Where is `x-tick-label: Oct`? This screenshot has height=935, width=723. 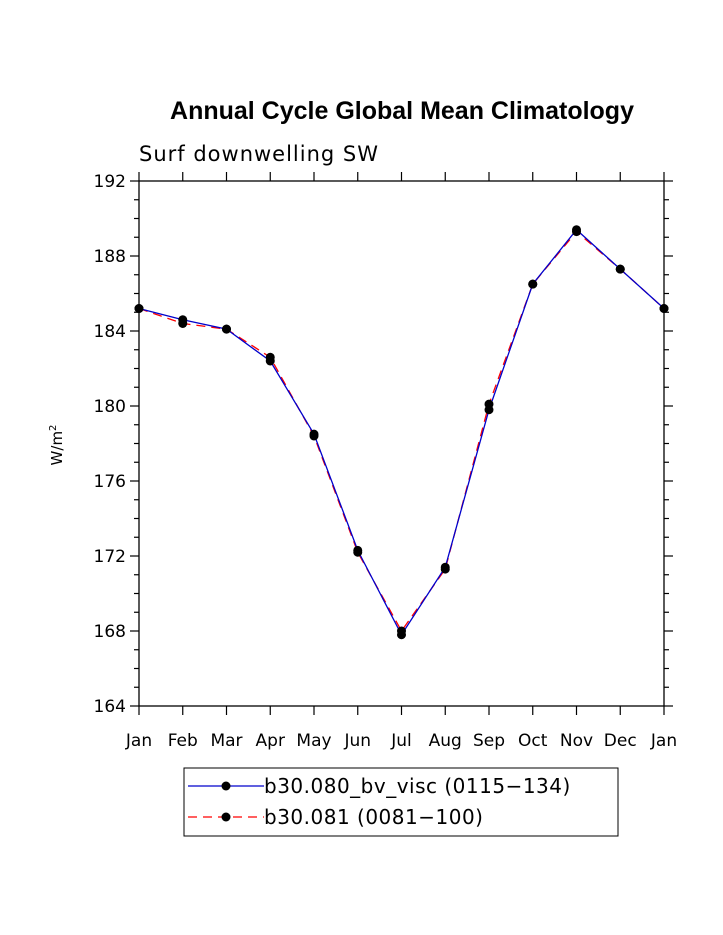 x-tick-label: Oct is located at coordinates (533, 741).